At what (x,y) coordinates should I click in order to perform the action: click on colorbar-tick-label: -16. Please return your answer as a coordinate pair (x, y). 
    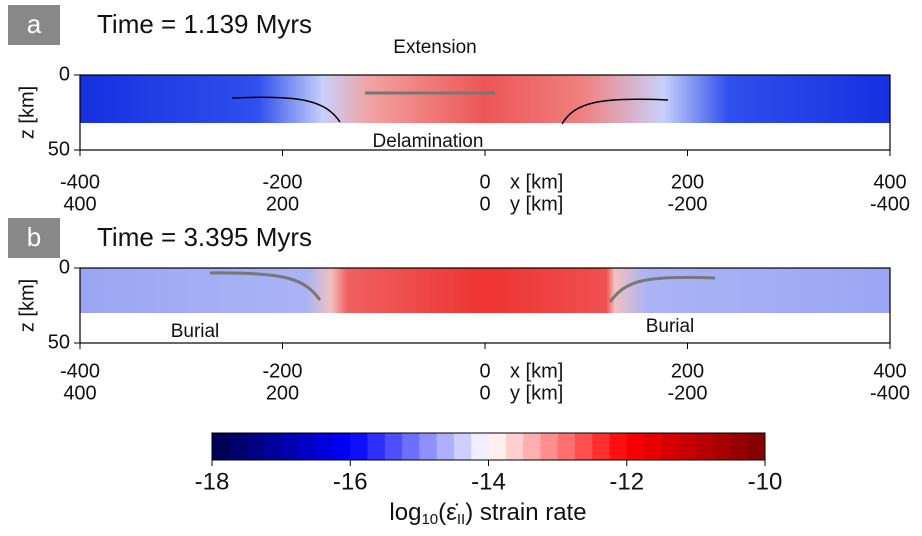
    Looking at the image, I should click on (350, 481).